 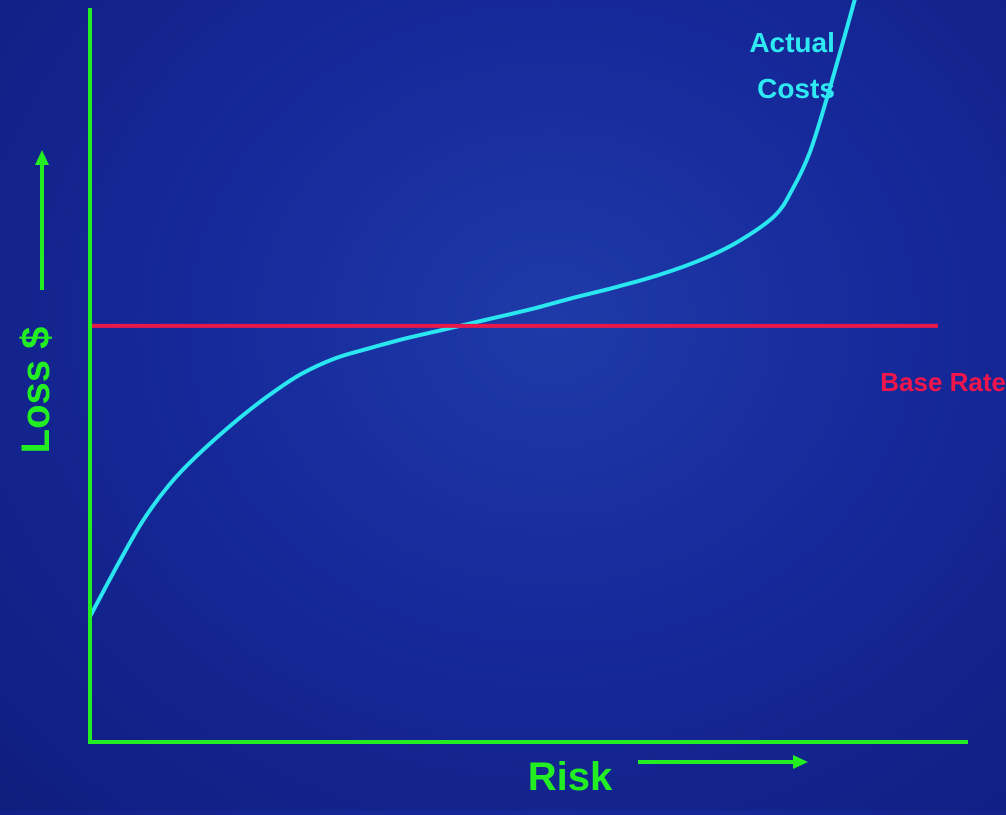 I want to click on x-axis-label: Risk, so click(x=570, y=777).